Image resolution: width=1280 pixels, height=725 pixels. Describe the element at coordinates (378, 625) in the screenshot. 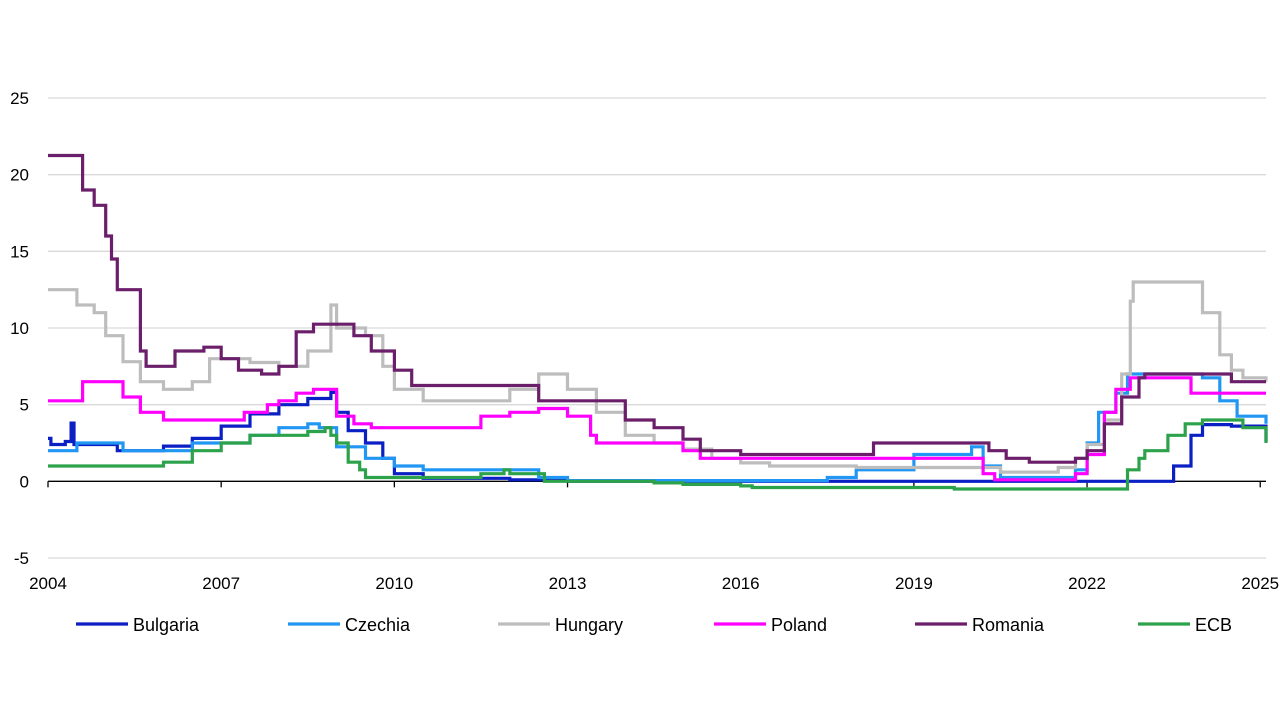

I see `legend-label: Czechia` at that location.